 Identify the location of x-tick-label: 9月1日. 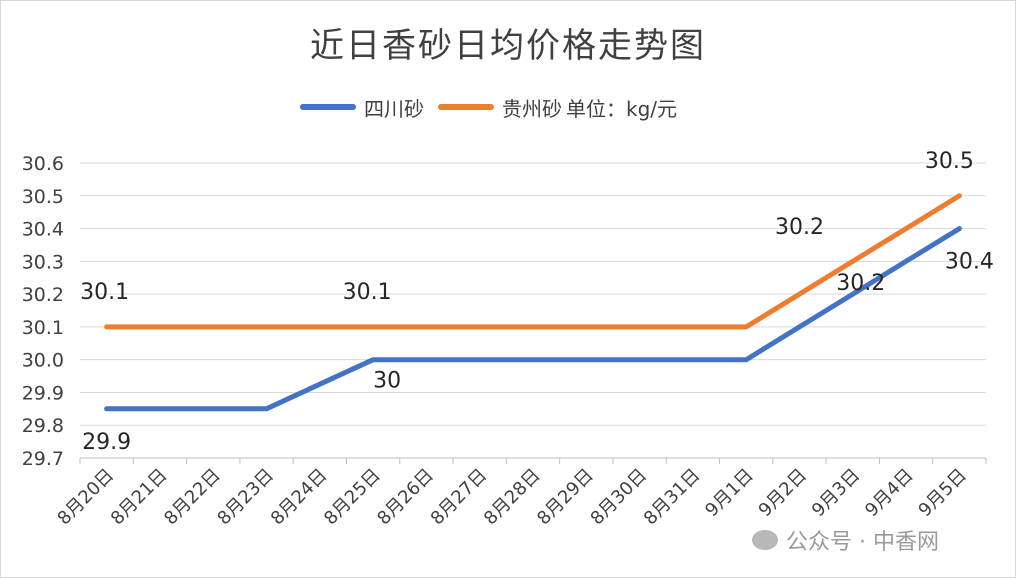
(729, 493).